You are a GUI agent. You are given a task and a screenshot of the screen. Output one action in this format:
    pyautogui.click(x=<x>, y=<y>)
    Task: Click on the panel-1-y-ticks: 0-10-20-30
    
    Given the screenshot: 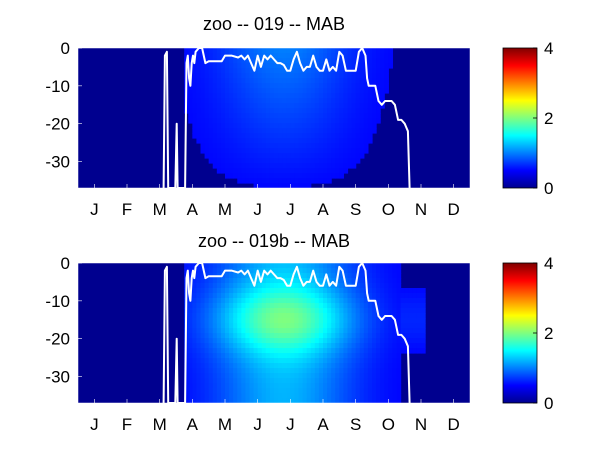 What is the action you would take?
    pyautogui.click(x=63, y=105)
    